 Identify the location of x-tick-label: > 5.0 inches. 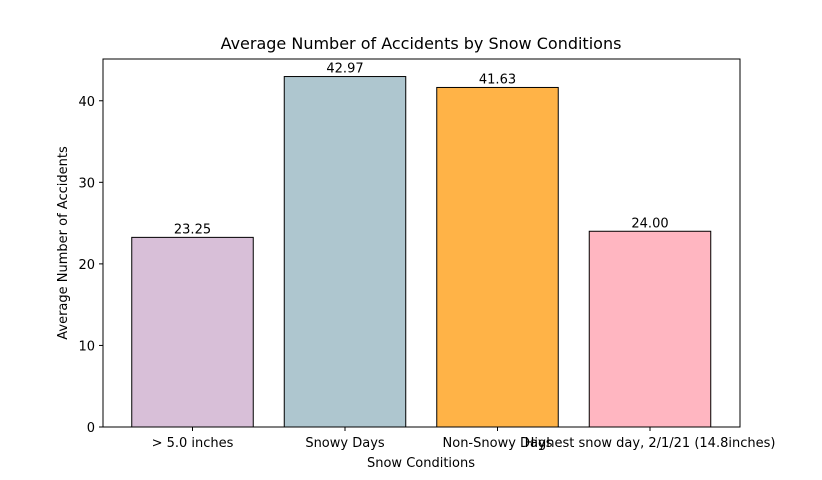
(193, 443).